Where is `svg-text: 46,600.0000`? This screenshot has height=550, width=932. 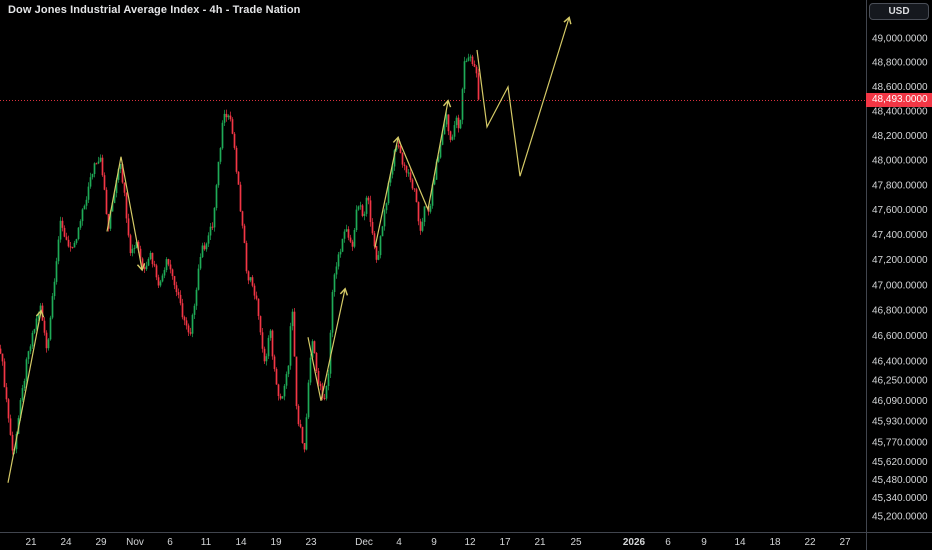
svg-text: 46,600.0000 is located at coordinates (900, 336).